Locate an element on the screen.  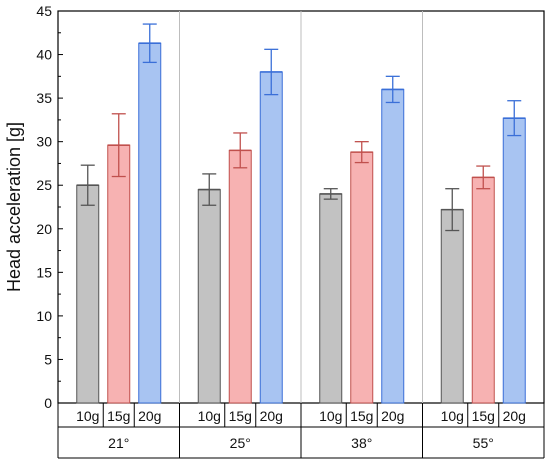
y-tick-label: 5 is located at coordinates (48, 359).